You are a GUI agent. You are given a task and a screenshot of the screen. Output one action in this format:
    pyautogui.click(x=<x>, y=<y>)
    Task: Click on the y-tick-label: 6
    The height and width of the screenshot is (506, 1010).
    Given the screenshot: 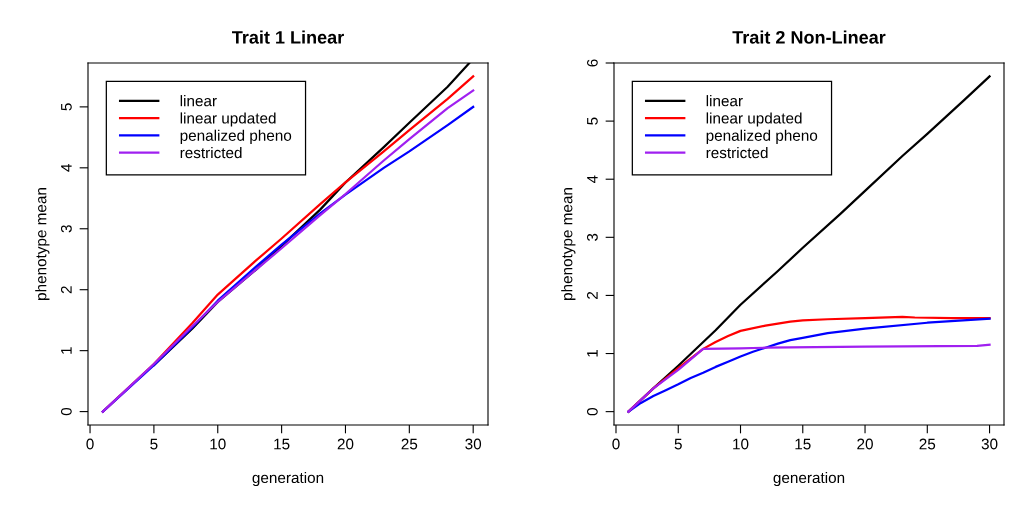 What is the action you would take?
    pyautogui.click(x=592, y=63)
    